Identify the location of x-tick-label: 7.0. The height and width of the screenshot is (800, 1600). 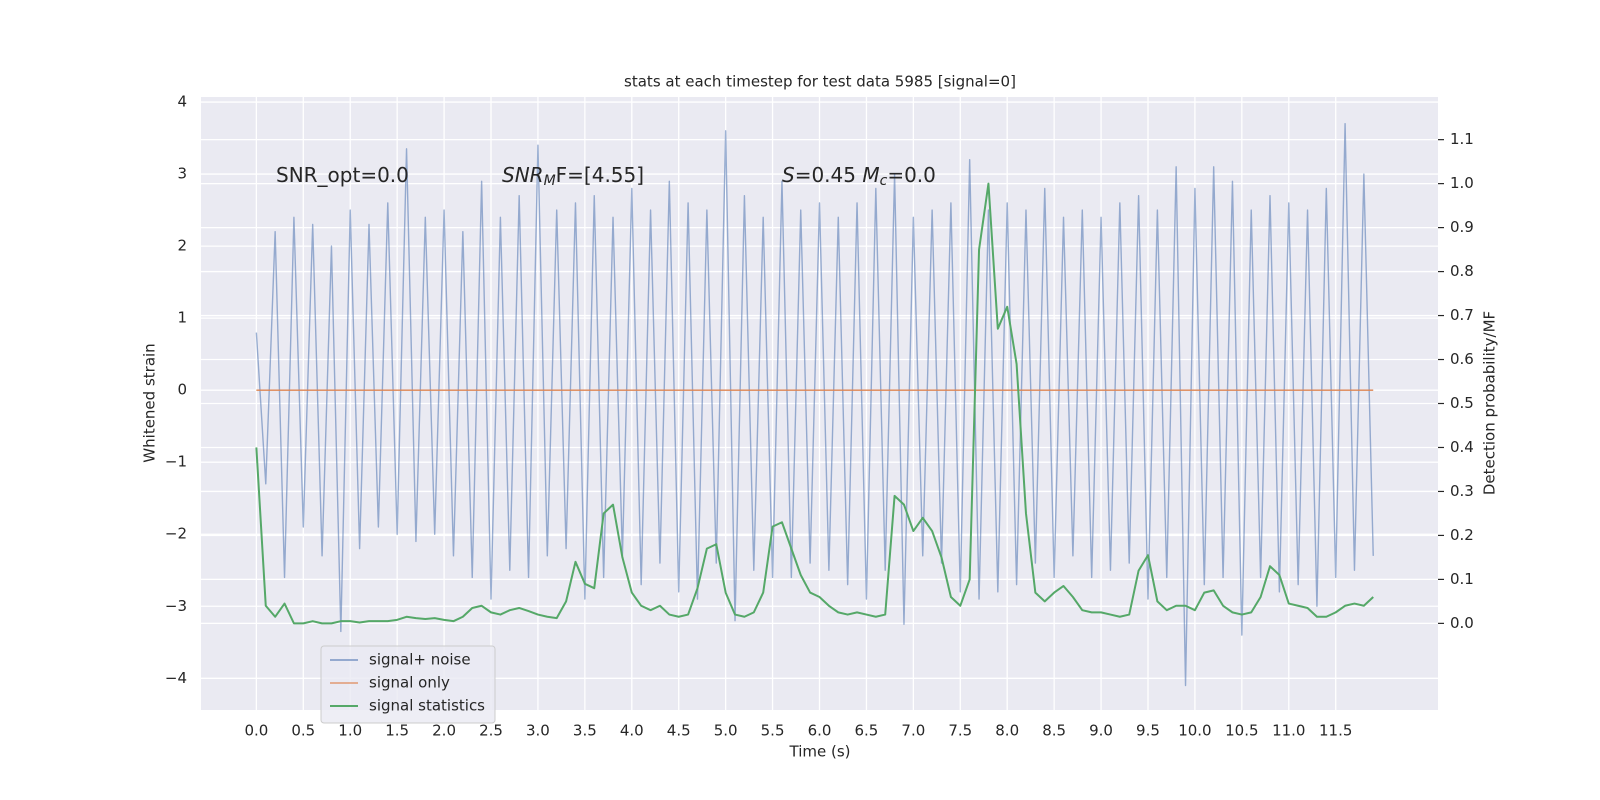
(913, 731).